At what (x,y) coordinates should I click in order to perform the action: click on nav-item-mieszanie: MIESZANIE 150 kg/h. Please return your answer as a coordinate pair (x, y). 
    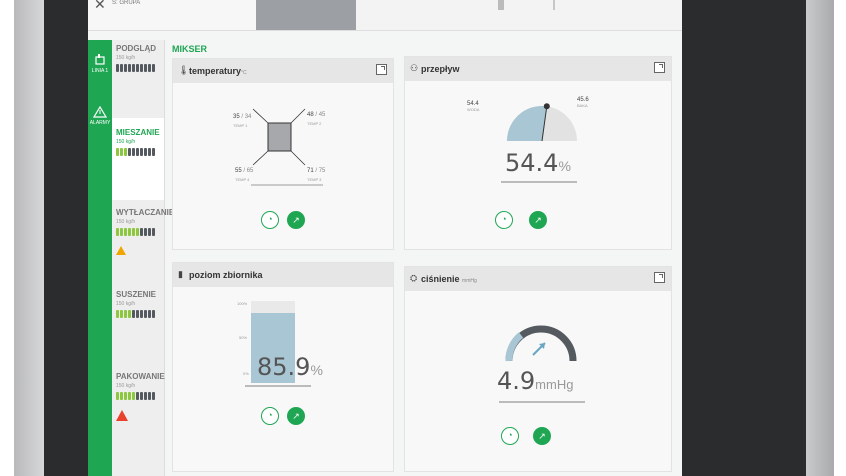
    Looking at the image, I should click on (138, 159).